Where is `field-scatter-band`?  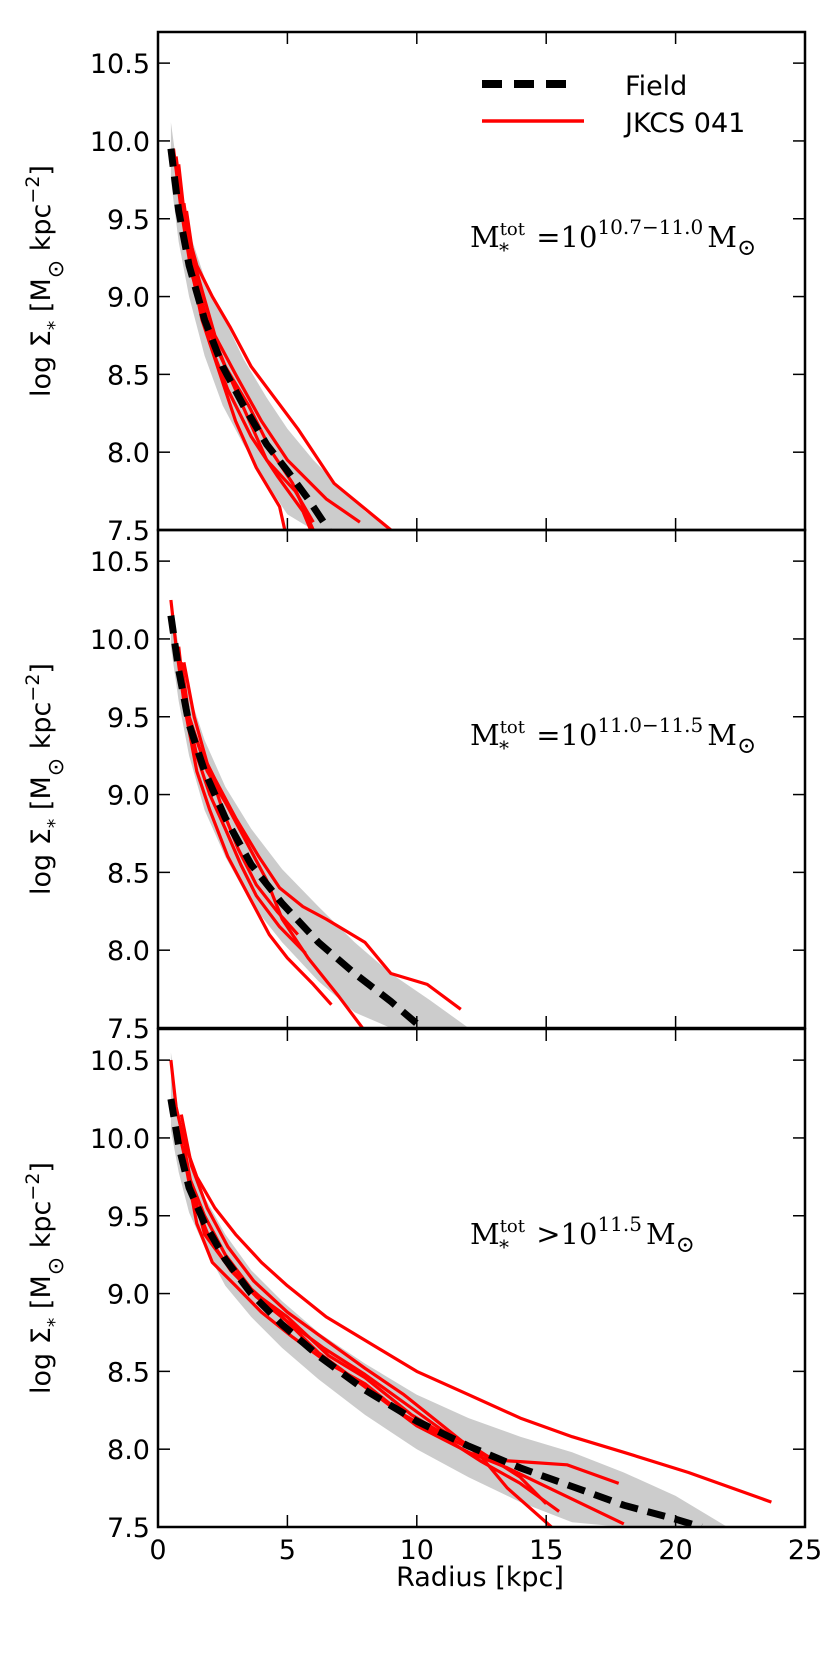 field-scatter-band is located at coordinates (319, 814).